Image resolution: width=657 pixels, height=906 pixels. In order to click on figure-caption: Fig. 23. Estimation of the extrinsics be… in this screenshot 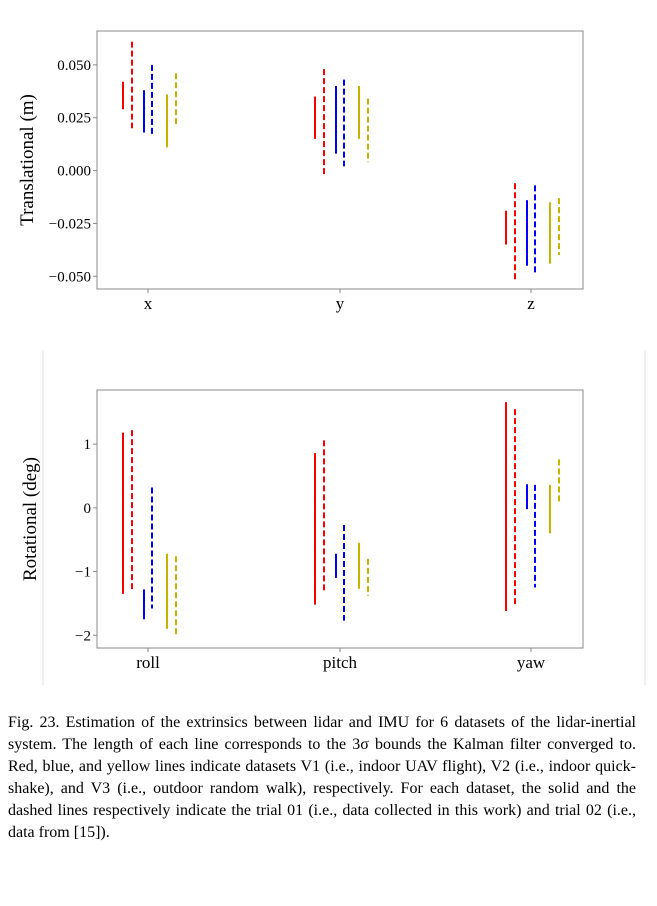, I will do `click(322, 777)`.